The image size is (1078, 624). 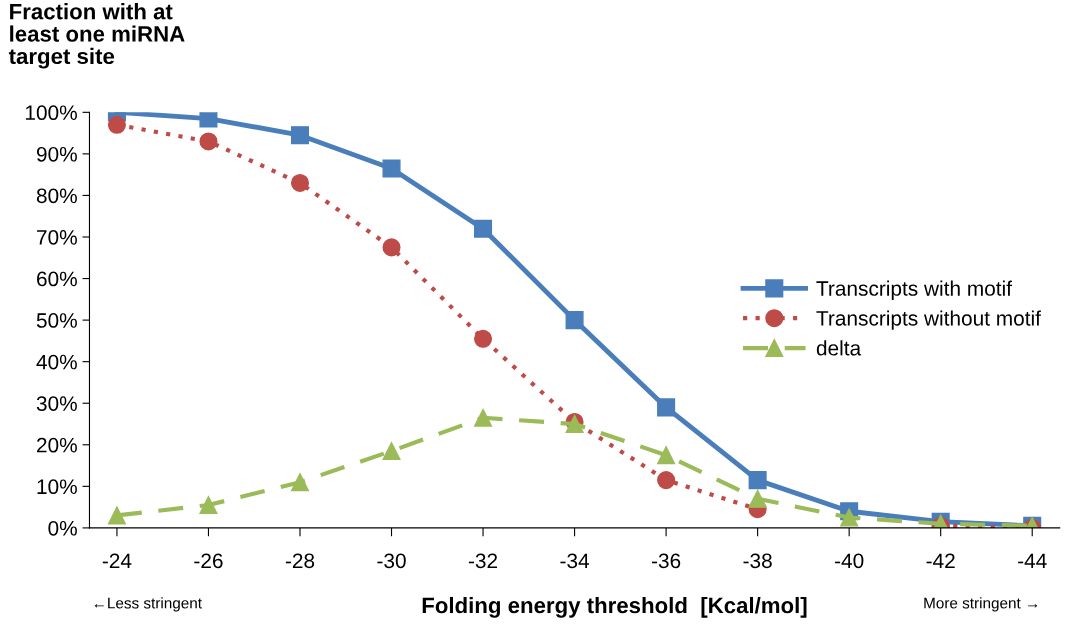 What do you see at coordinates (300, 561) in the screenshot?
I see `x-tick-label: -28` at bounding box center [300, 561].